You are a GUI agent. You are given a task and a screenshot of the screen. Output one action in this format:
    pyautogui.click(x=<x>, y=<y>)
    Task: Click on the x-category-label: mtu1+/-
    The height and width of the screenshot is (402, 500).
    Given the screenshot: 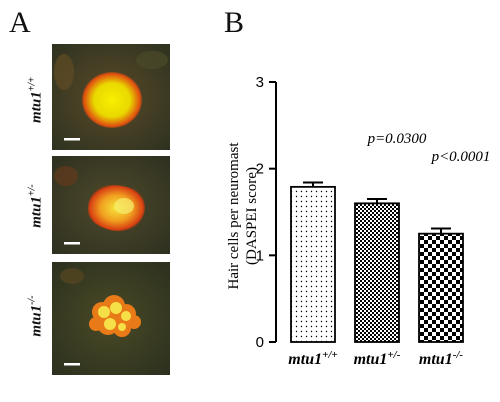 What is the action you would take?
    pyautogui.click(x=377, y=358)
    